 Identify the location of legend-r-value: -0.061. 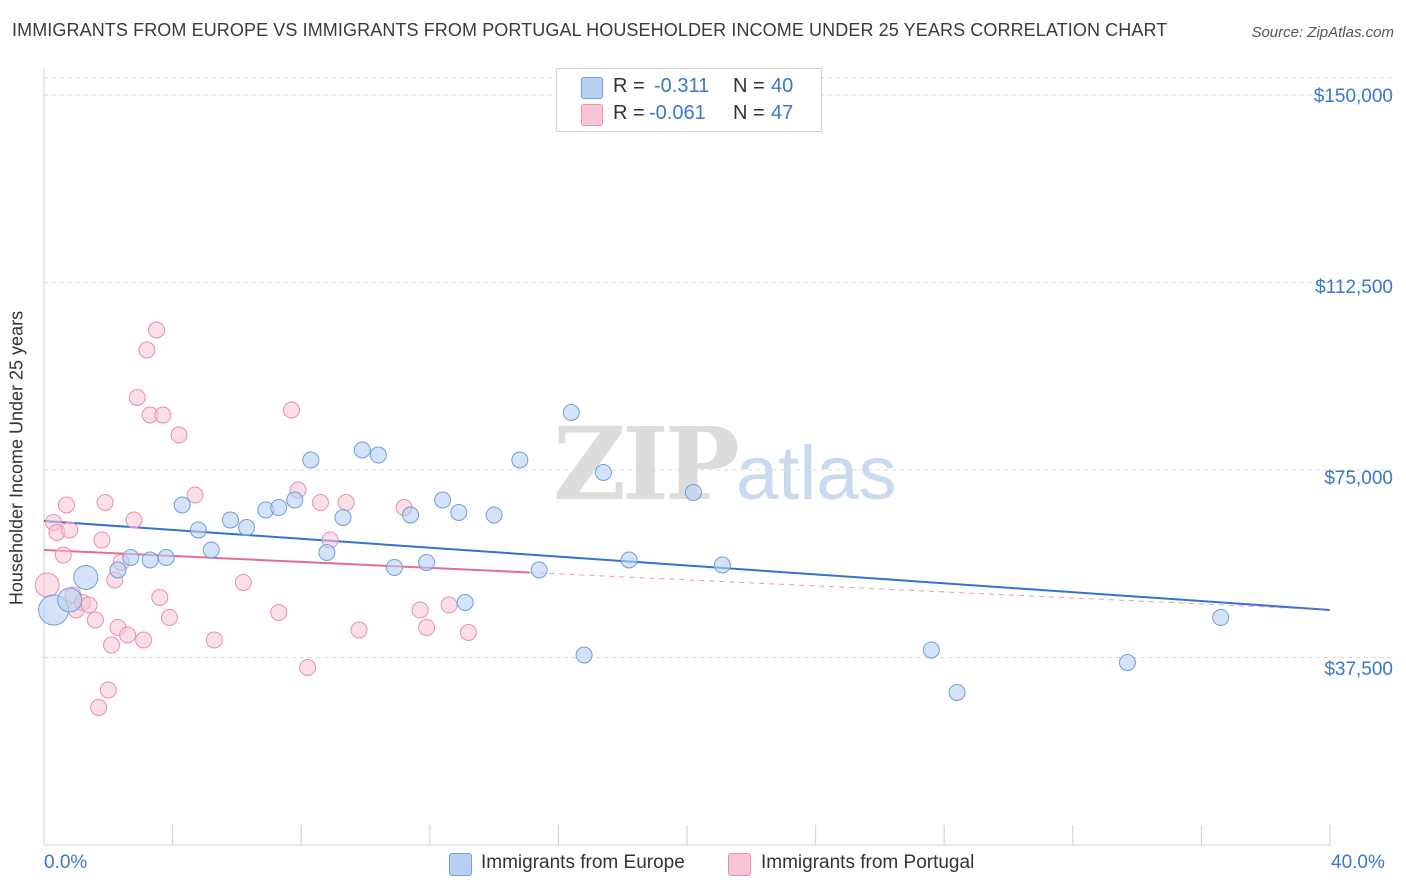
(677, 113).